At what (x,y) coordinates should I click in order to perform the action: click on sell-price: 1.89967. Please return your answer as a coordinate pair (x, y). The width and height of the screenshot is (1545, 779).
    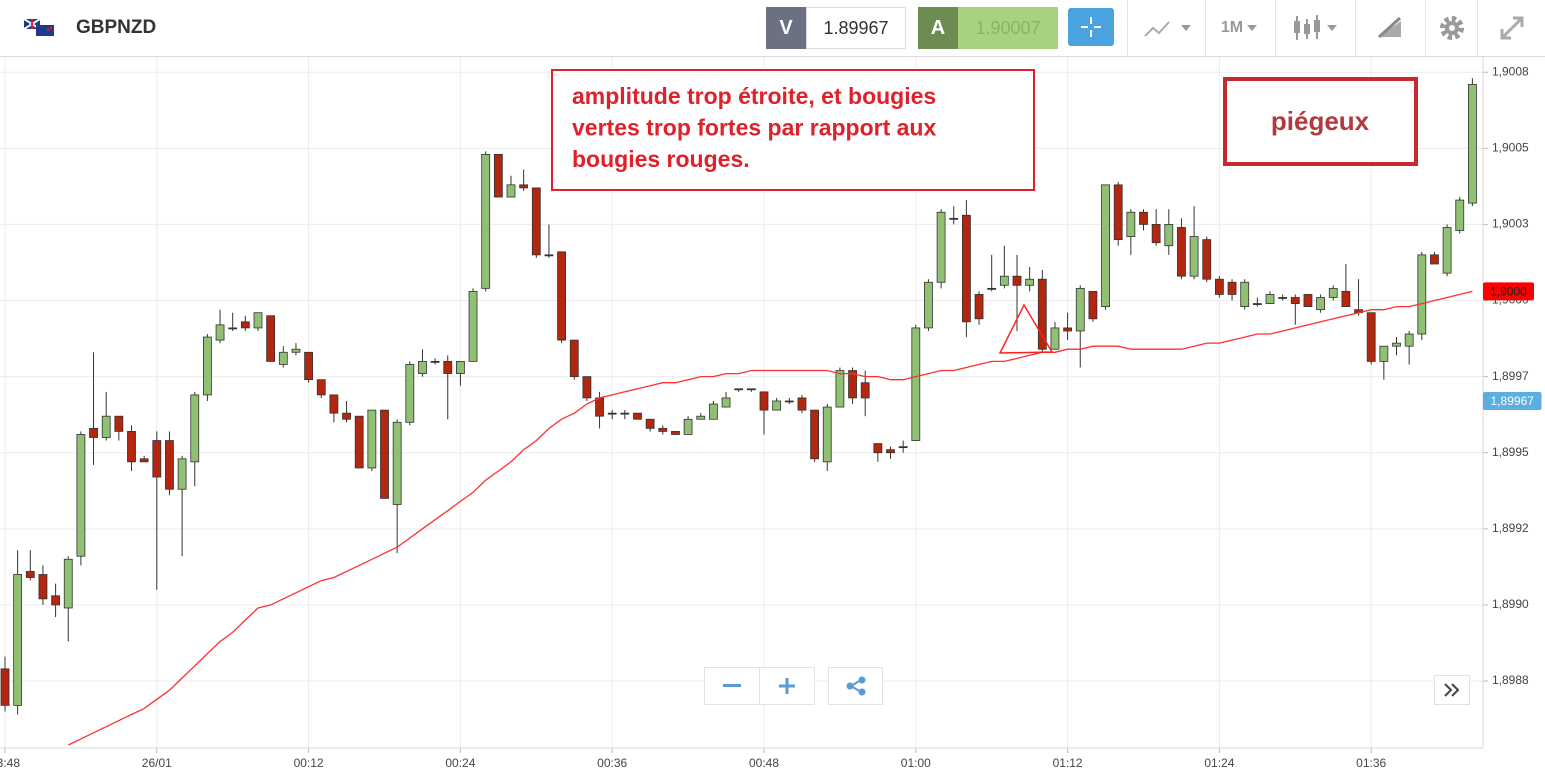
    Looking at the image, I should click on (856, 28).